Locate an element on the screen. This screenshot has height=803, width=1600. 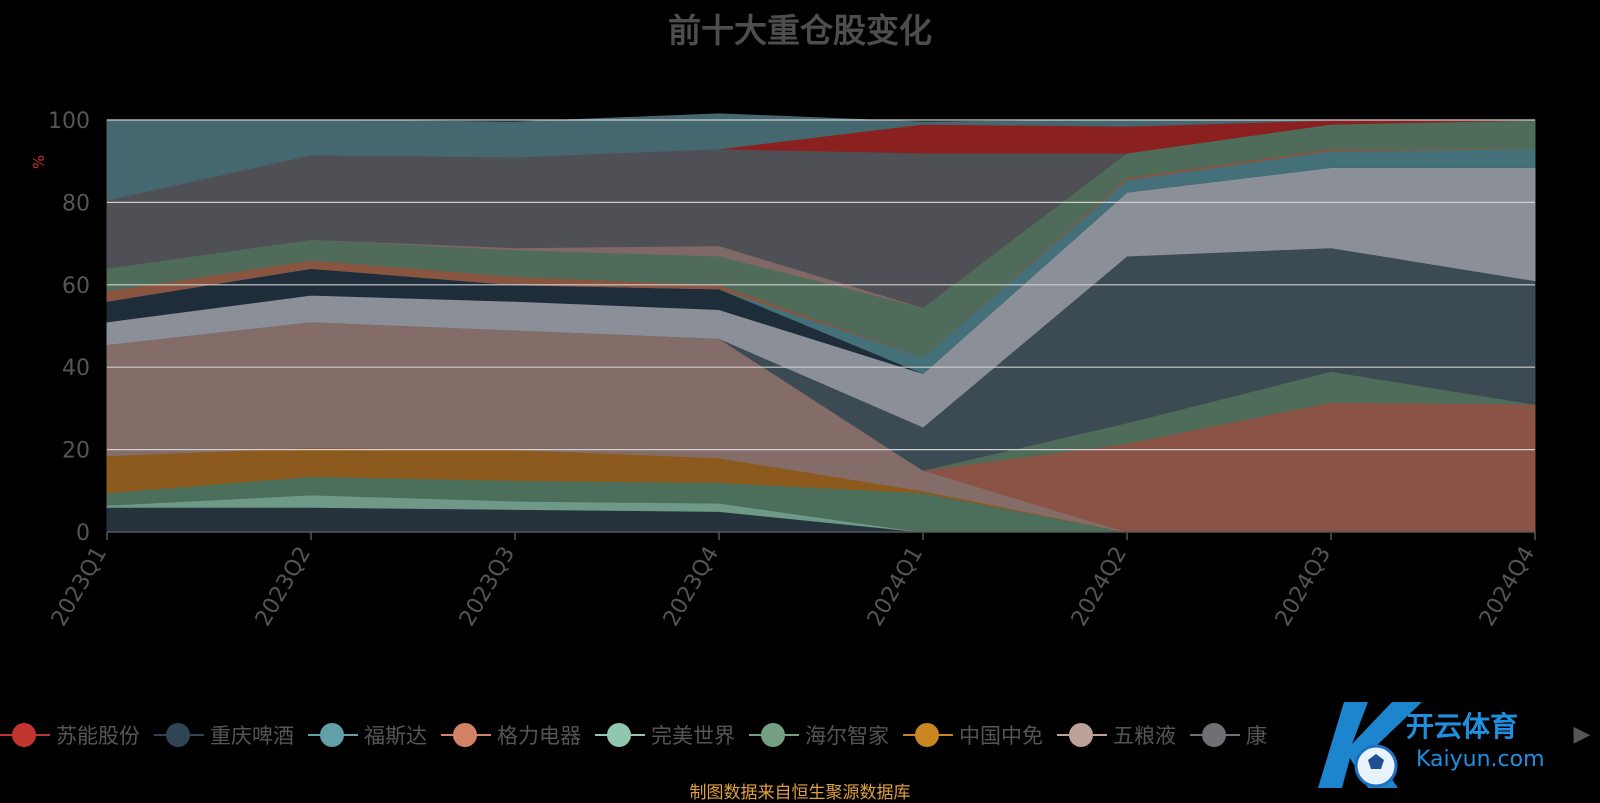
legend-item-7: 五粮液 is located at coordinates (1116, 735).